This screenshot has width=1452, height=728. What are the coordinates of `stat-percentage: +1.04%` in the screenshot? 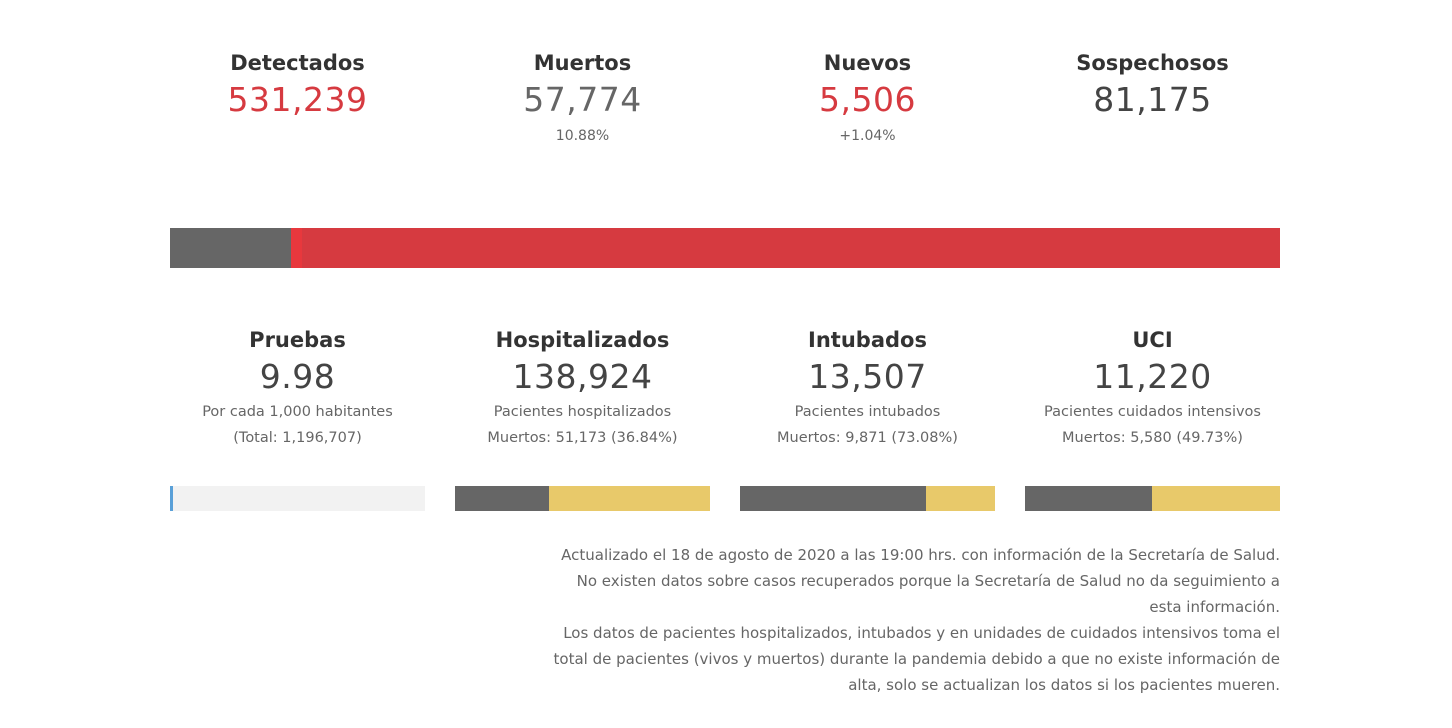 It's located at (867, 136).